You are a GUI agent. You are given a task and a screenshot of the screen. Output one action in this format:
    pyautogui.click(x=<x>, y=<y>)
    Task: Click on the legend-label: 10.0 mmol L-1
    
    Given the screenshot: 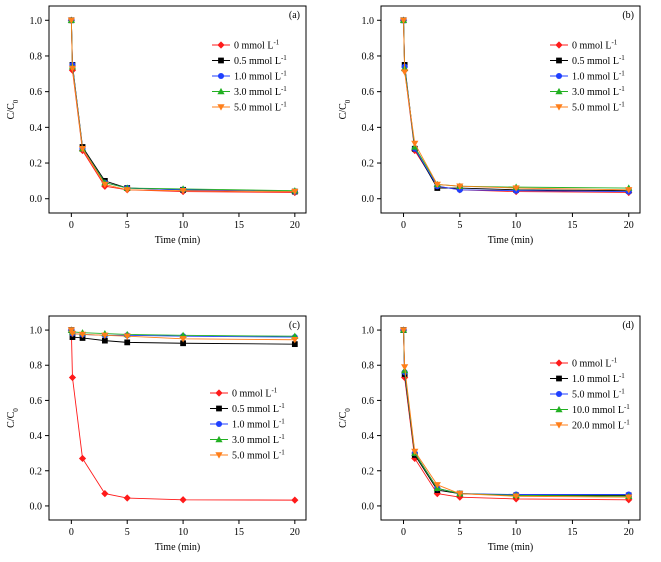 What is the action you would take?
    pyautogui.click(x=601, y=409)
    